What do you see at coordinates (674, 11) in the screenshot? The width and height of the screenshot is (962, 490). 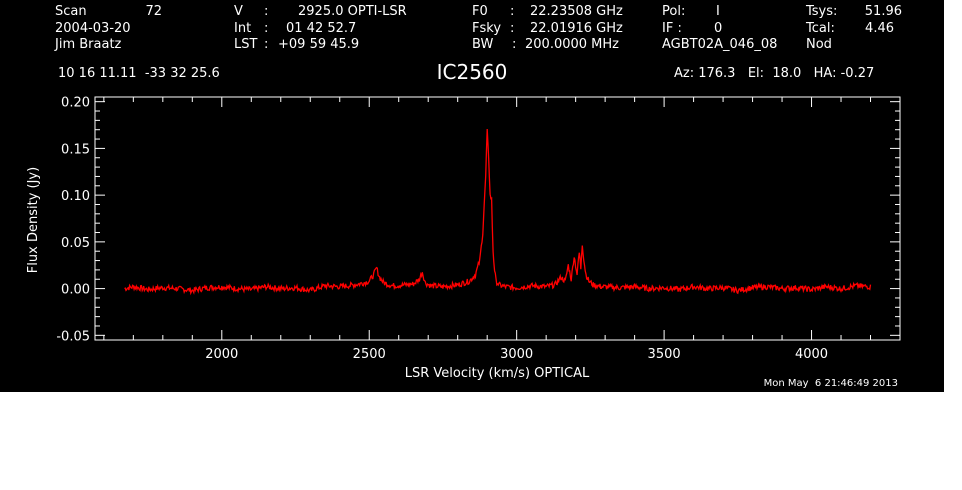 I see `pol-label: Pol:` at bounding box center [674, 11].